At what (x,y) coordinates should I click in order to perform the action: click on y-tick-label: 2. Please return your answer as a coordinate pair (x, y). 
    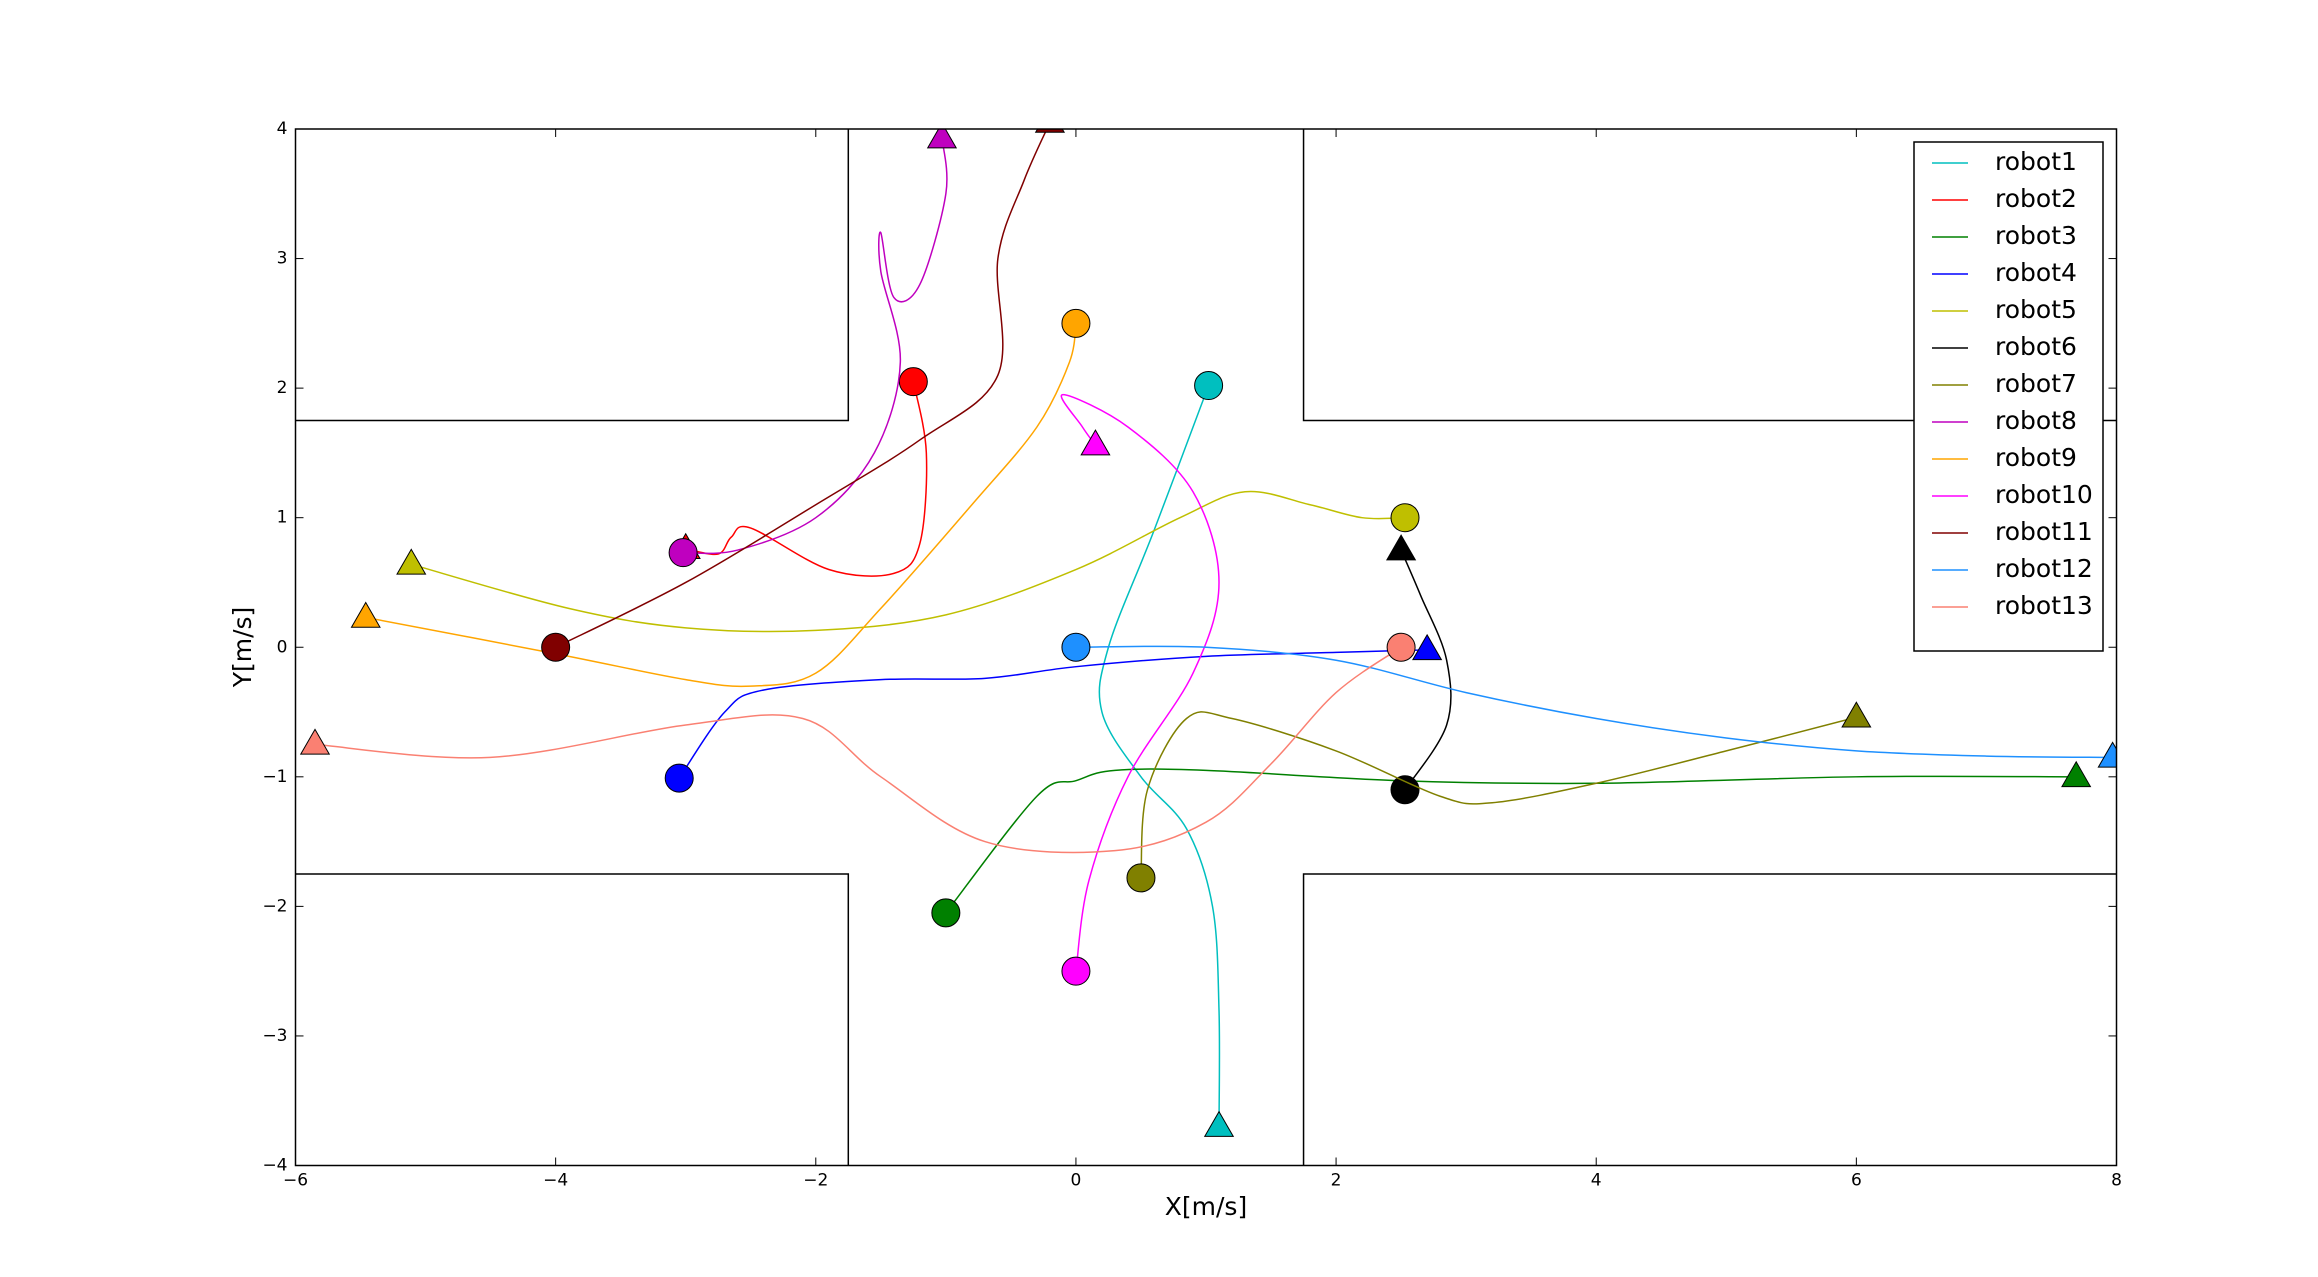
    Looking at the image, I should click on (282, 388).